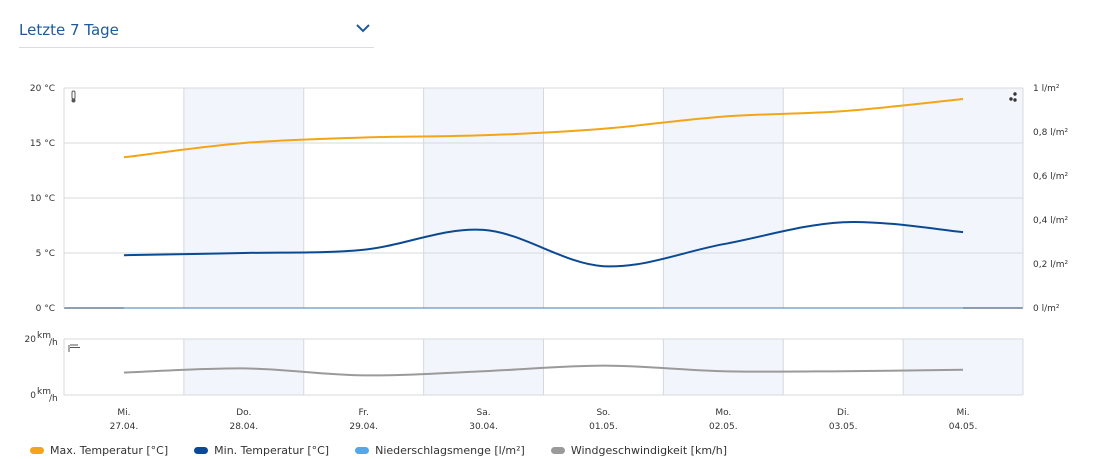  I want to click on min-temperature-line, so click(543, 244).